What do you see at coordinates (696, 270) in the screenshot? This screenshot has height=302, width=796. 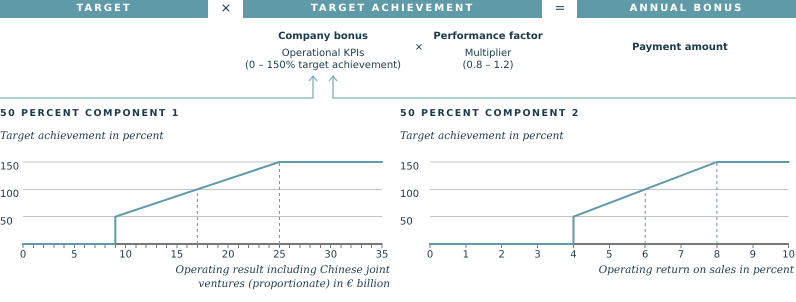 I see `x-axis-title: Operating return on sales in percent` at bounding box center [696, 270].